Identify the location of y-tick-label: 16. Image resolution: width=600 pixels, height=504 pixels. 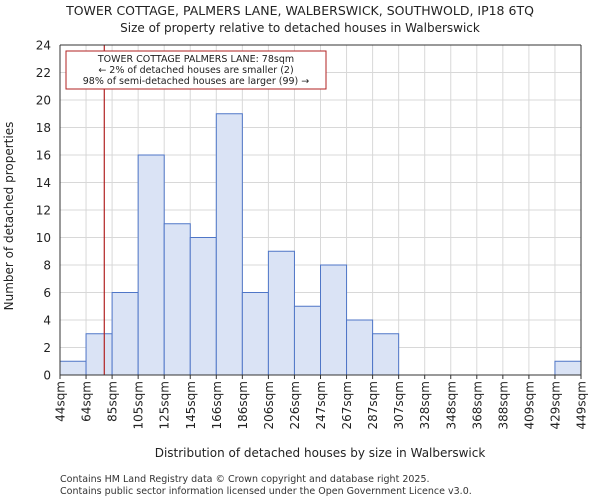
(43, 156).